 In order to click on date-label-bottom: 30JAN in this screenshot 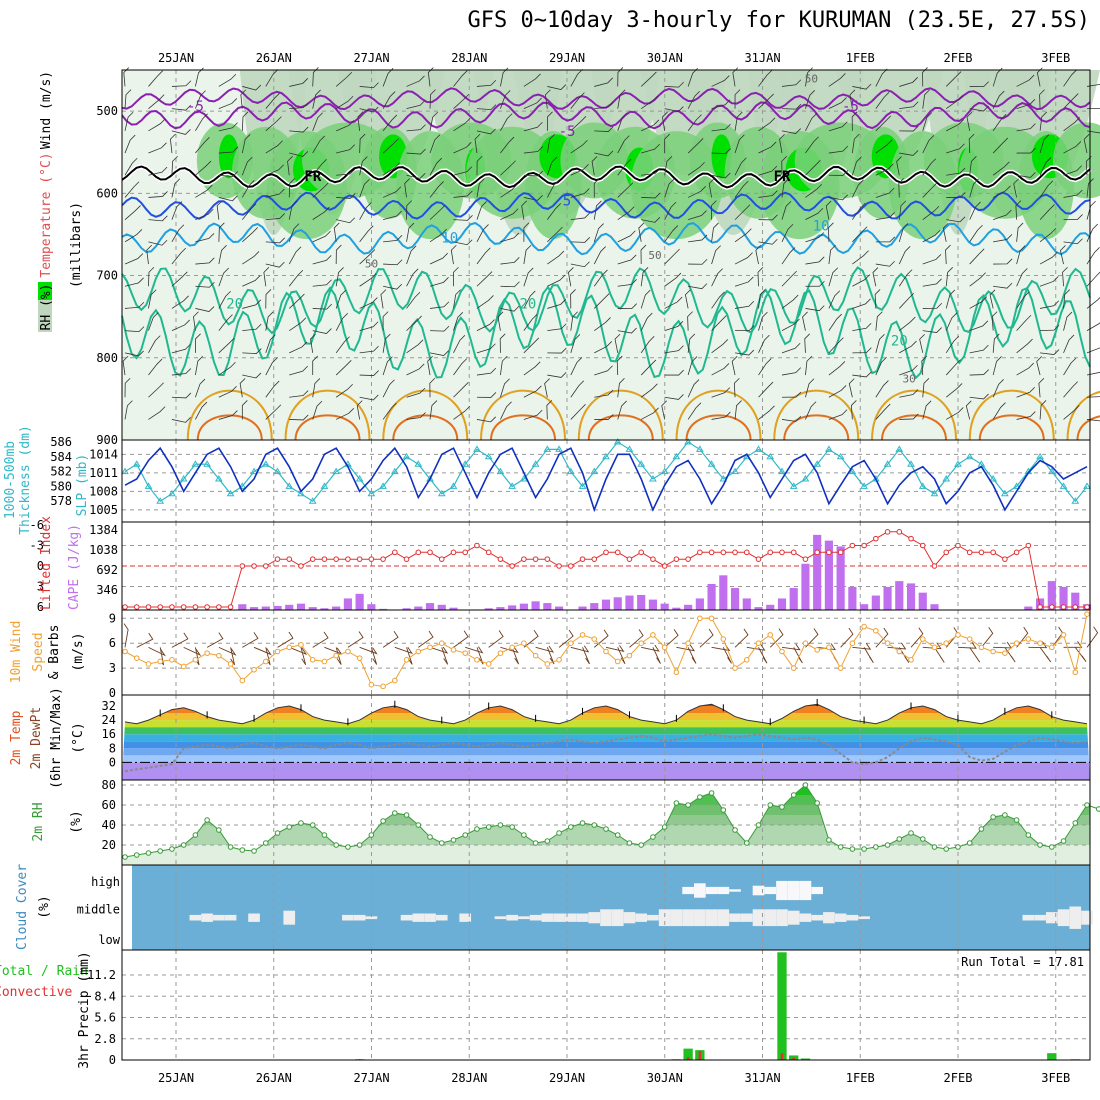, I will do `click(665, 1078)`.